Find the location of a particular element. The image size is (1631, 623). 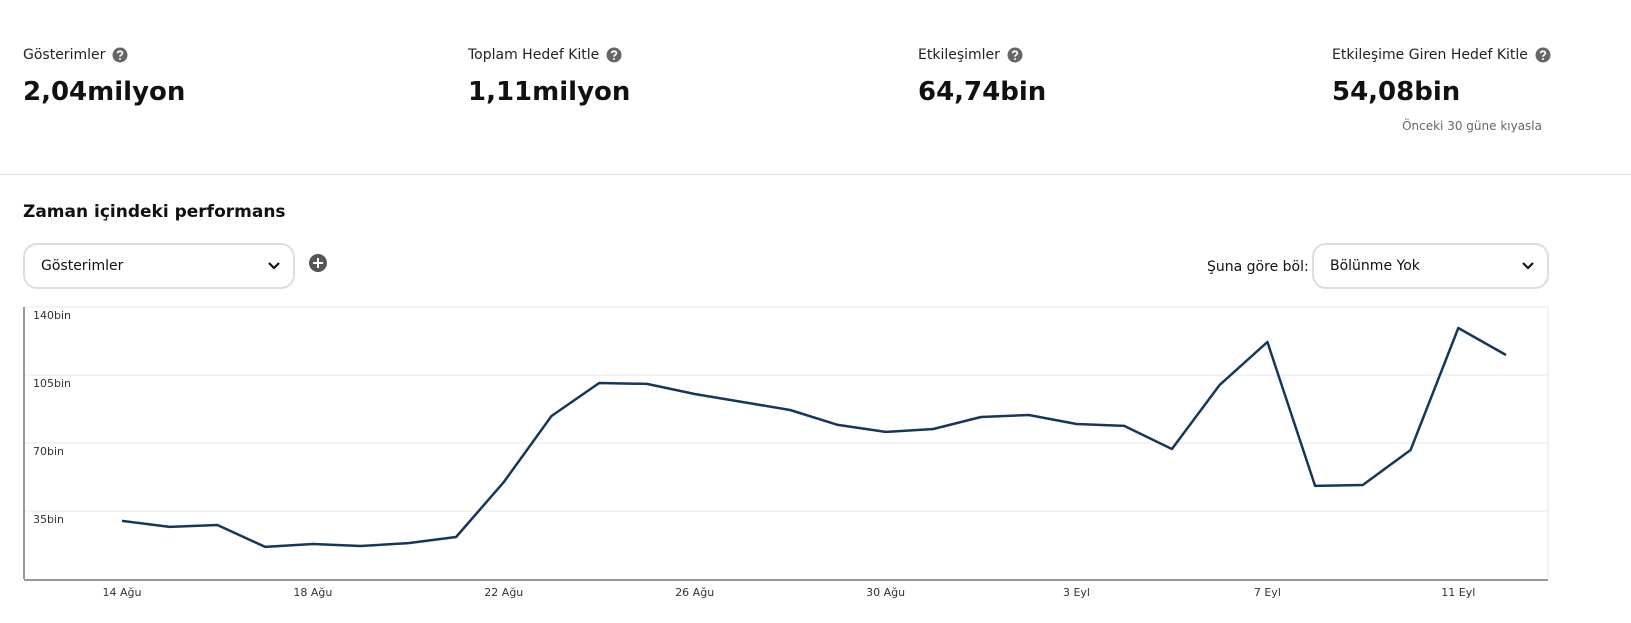

y-tick-label: 105bin is located at coordinates (52, 383).